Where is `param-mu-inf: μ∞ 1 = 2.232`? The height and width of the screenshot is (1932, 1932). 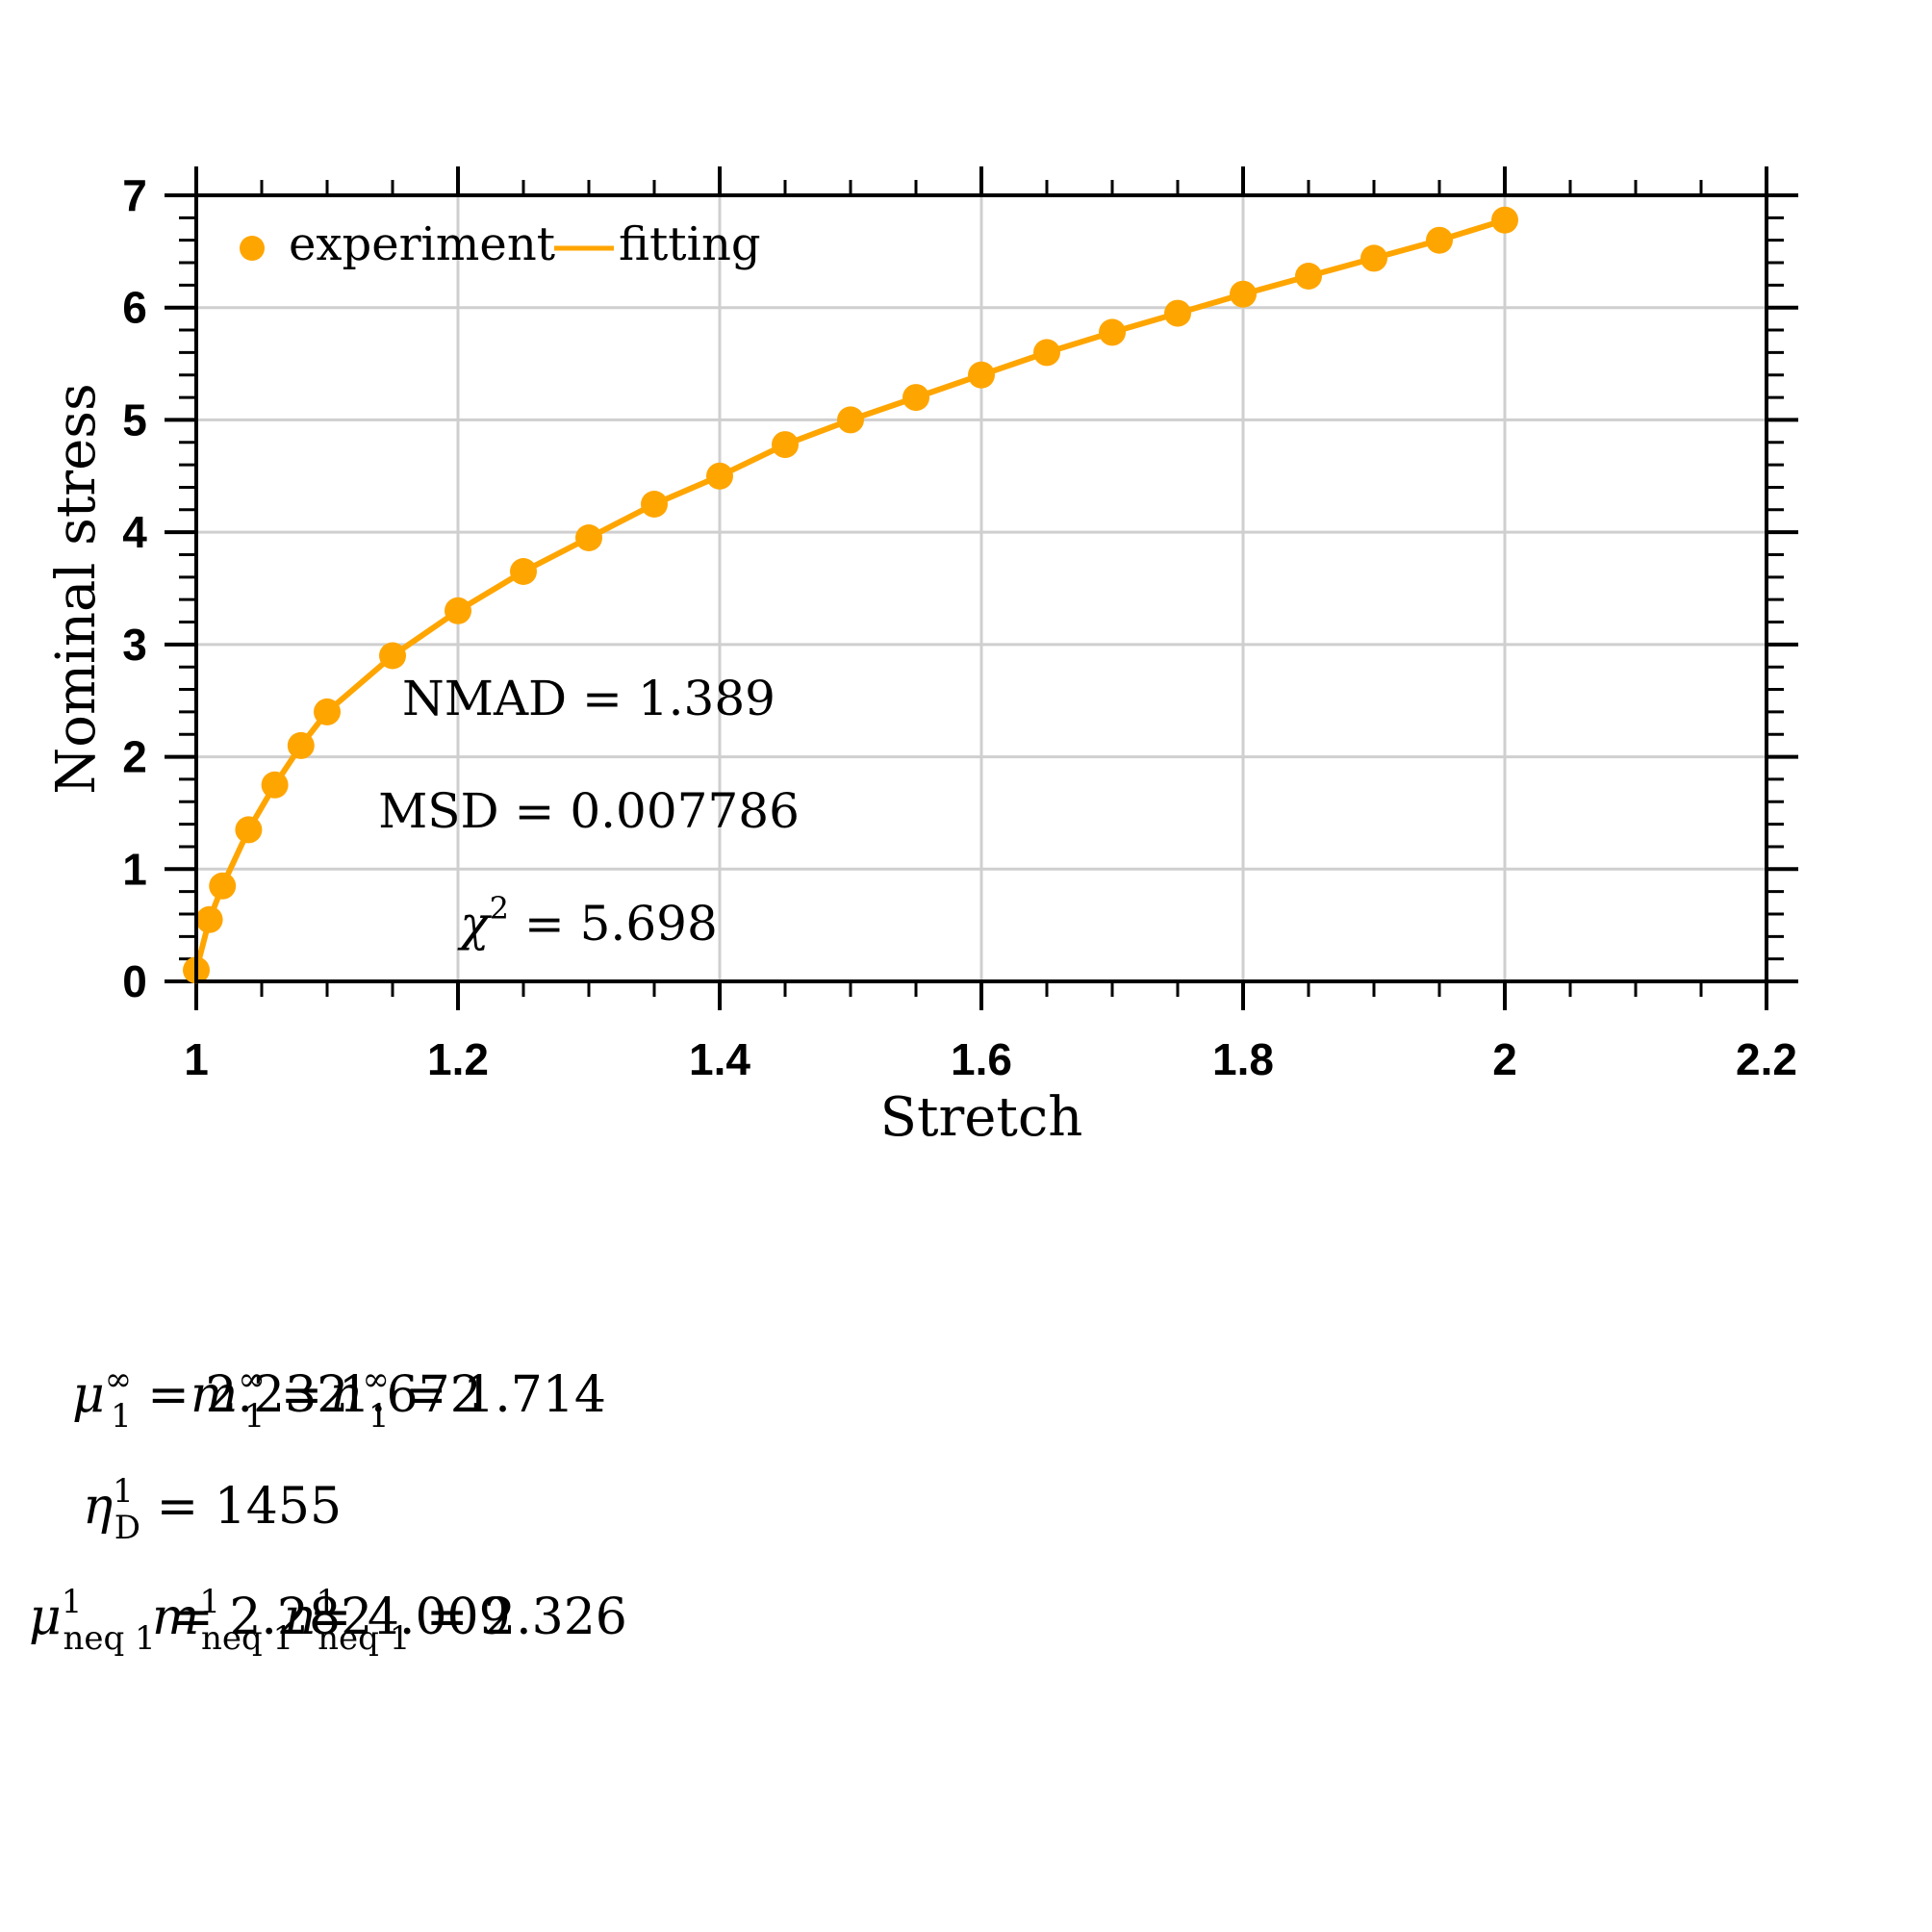
param-mu-inf: μ∞ 1 = 2.232 is located at coordinates (210, 1398).